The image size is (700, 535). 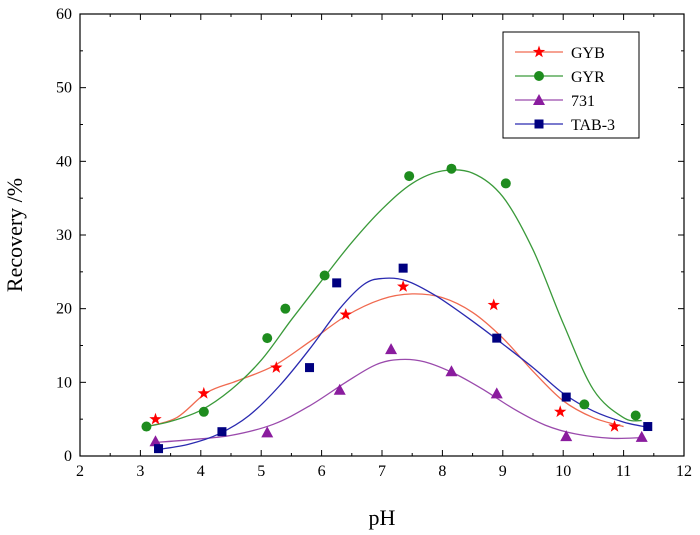 What do you see at coordinates (588, 77) in the screenshot?
I see `legend-label-gyr: GYR` at bounding box center [588, 77].